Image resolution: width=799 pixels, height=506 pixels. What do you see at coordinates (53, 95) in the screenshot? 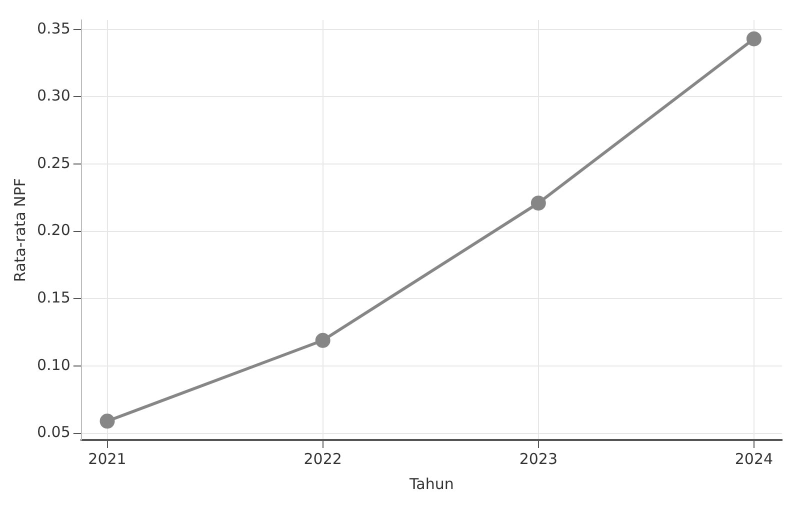
I see `y-tick-label: 0.30` at bounding box center [53, 95].